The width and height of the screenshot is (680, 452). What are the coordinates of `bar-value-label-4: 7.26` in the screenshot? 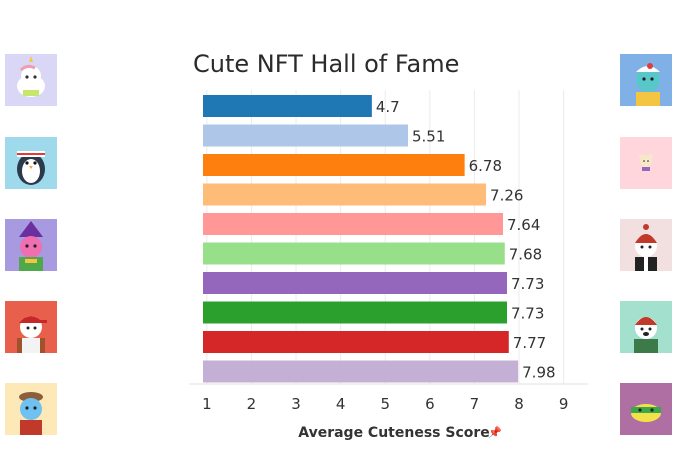 It's located at (506, 196).